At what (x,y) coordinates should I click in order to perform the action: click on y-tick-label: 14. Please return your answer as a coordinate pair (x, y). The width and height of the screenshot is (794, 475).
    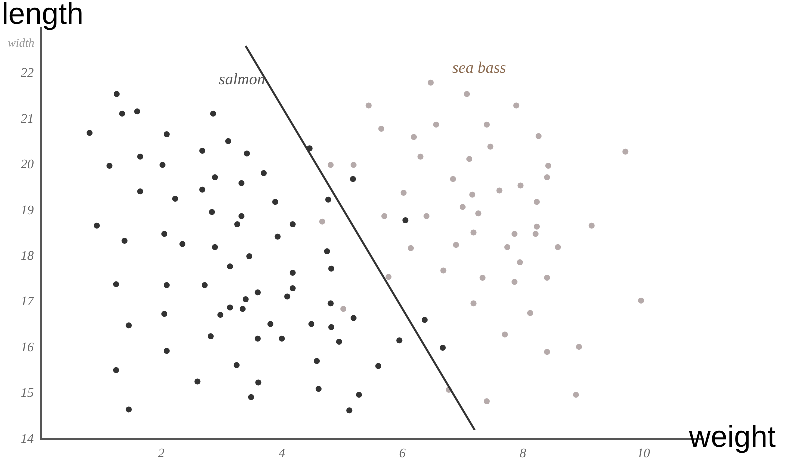
    Looking at the image, I should click on (27, 438).